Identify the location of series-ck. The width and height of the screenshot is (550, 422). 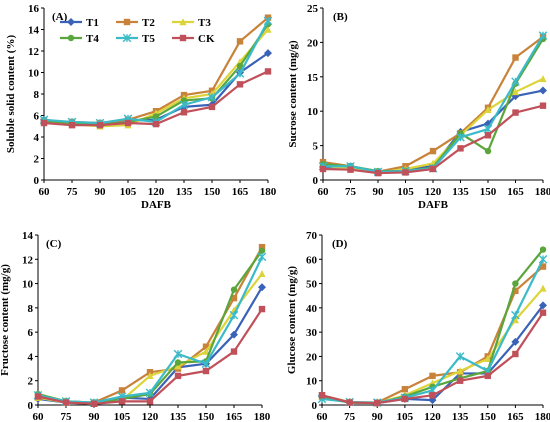
(156, 98).